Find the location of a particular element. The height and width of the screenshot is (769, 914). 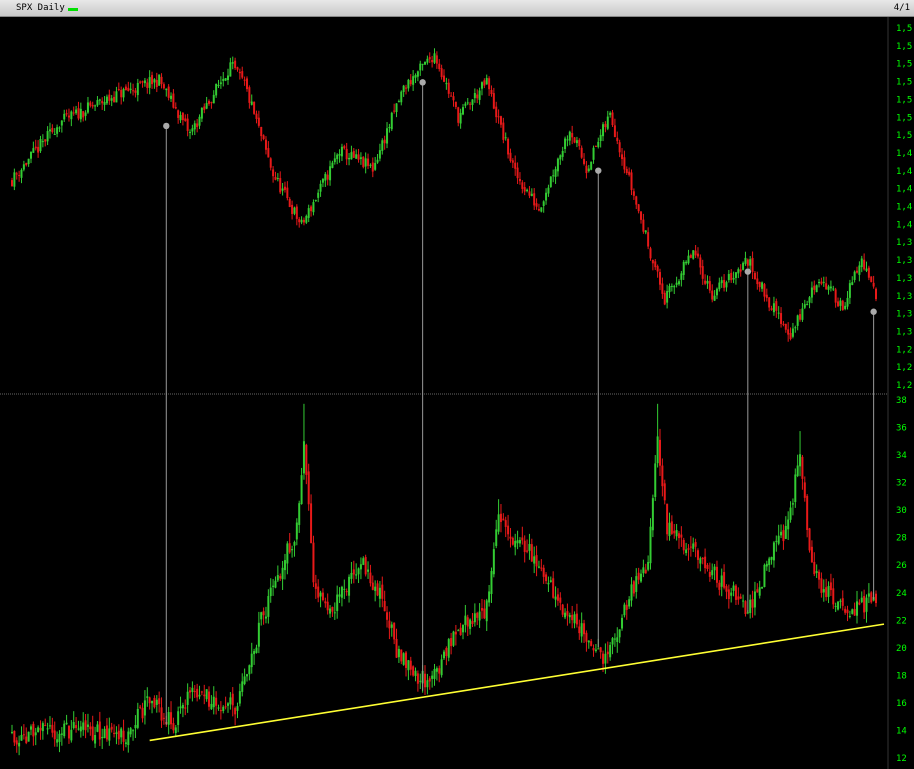

vix-axis-tick-label: 36 is located at coordinates (901, 429).